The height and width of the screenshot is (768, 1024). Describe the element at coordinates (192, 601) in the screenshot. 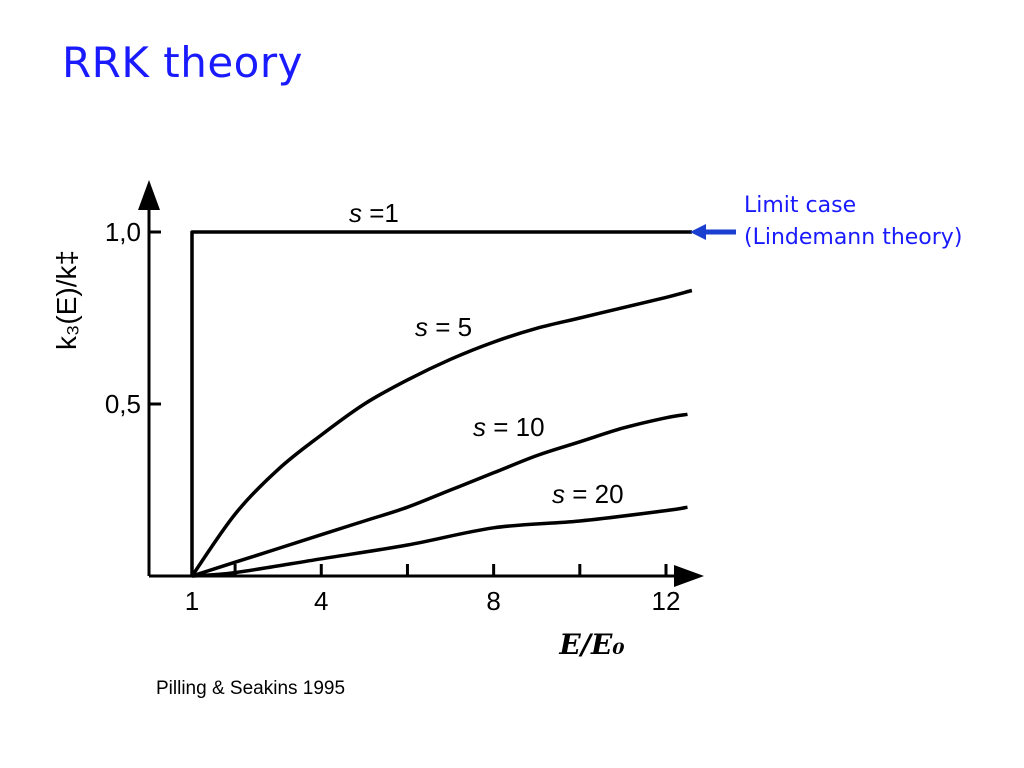

I see `x-tick-label-1: 1` at that location.